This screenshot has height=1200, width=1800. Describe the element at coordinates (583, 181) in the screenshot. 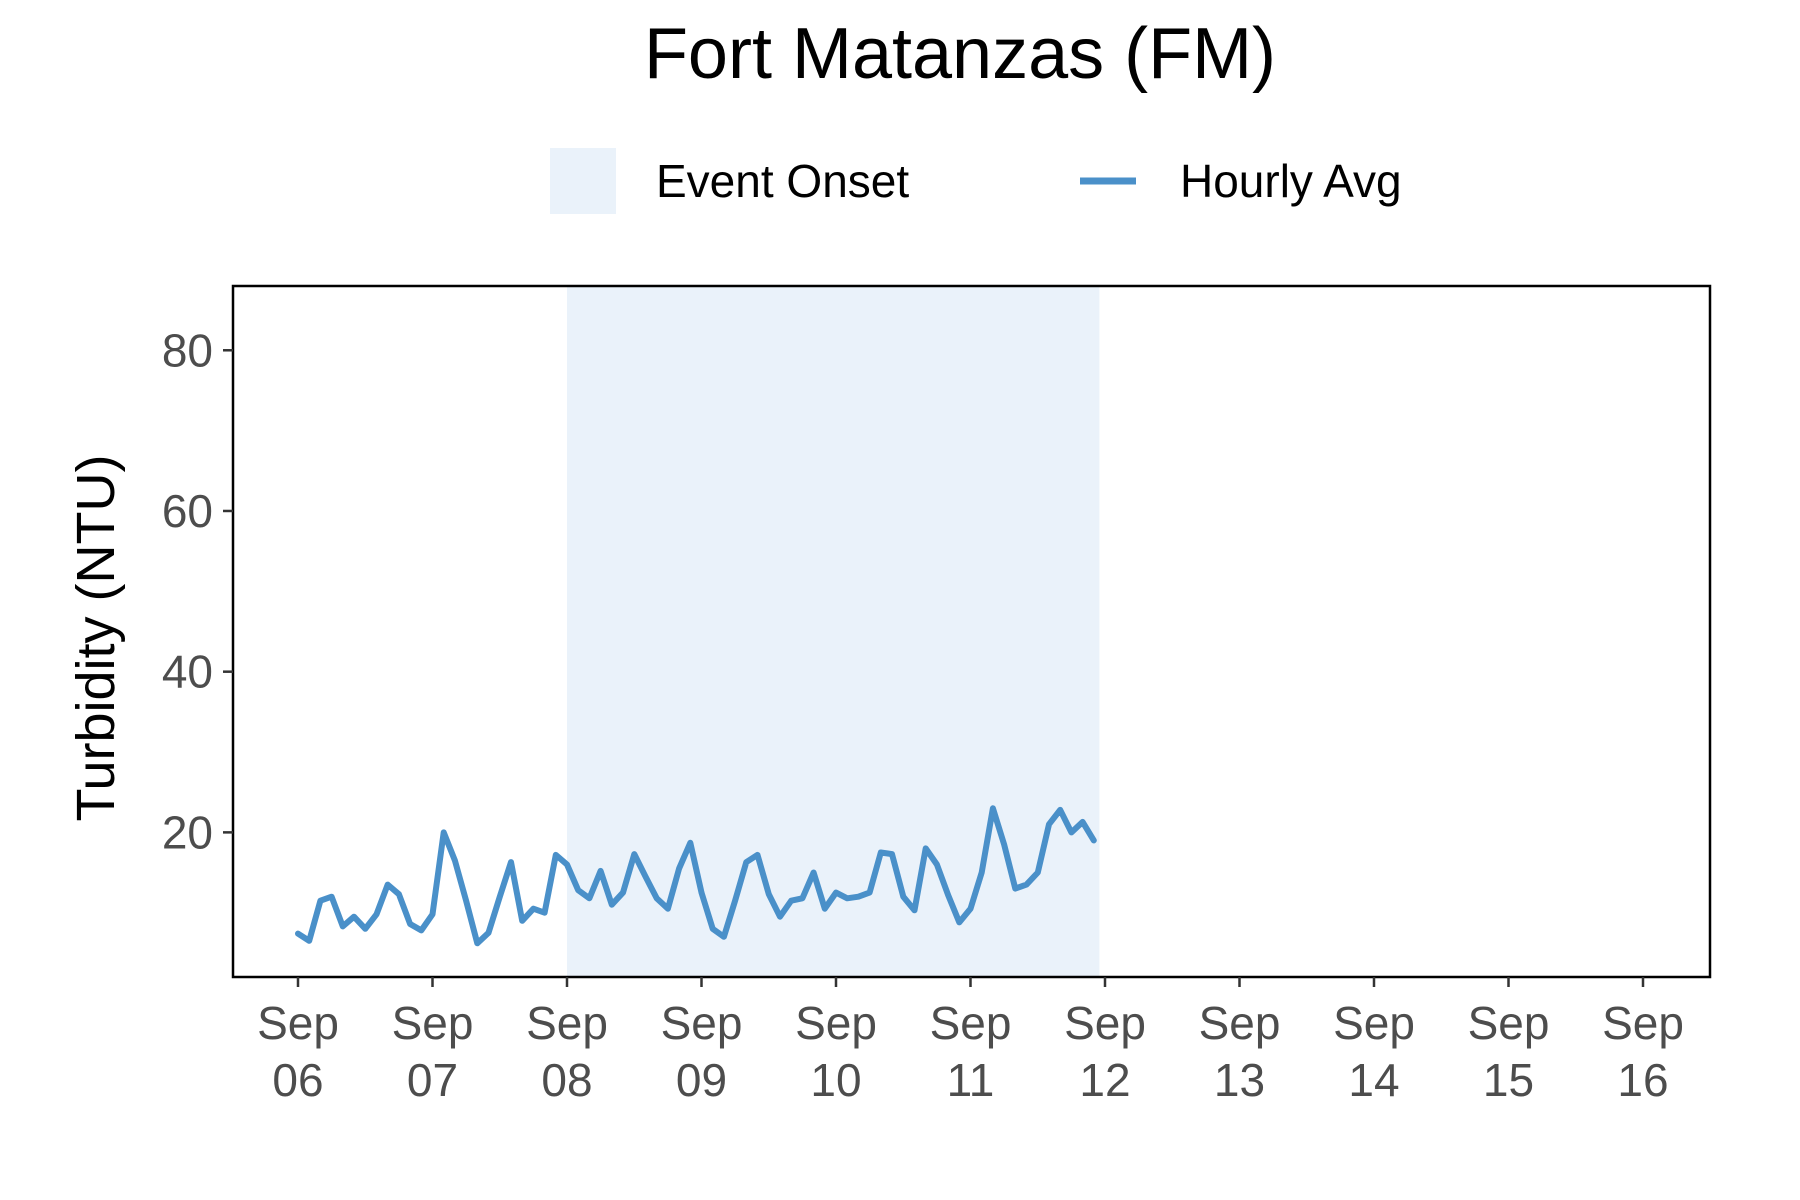

I see `legend-key-event-onset` at that location.